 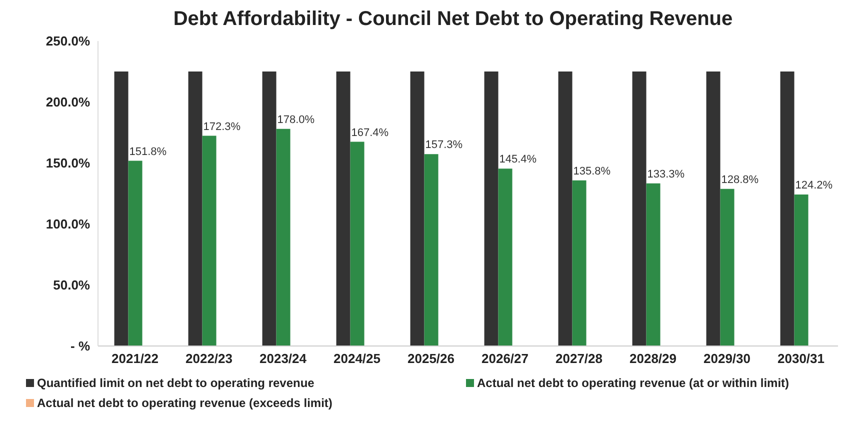 What do you see at coordinates (453, 19) in the screenshot?
I see `chart-title: Debt Affordability - Council Net Debt to Operating Revenue` at bounding box center [453, 19].